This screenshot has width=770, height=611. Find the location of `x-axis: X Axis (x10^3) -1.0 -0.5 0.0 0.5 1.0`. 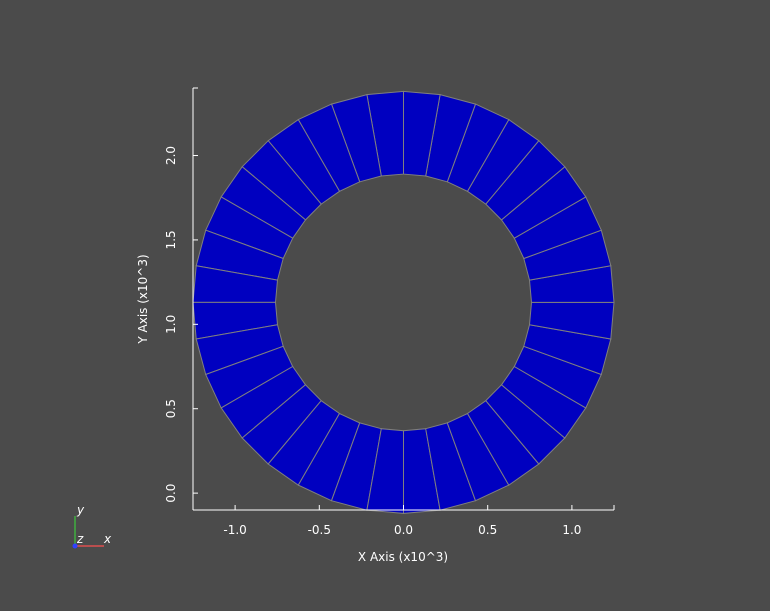

x-axis: X Axis (x10^3) -1.0 -0.5 0.0 0.5 1.0 is located at coordinates (404, 534).